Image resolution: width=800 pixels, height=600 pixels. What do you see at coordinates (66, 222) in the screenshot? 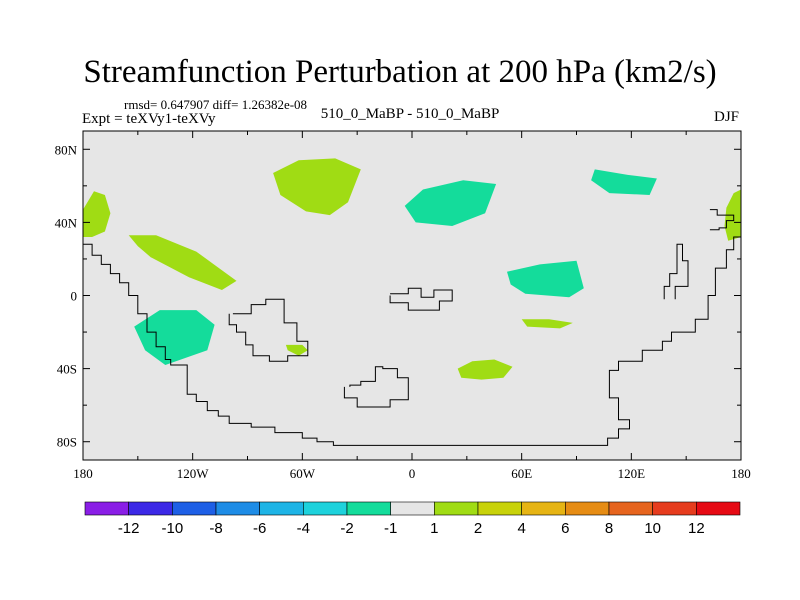
I see `y-tick-label: 40N` at bounding box center [66, 222].